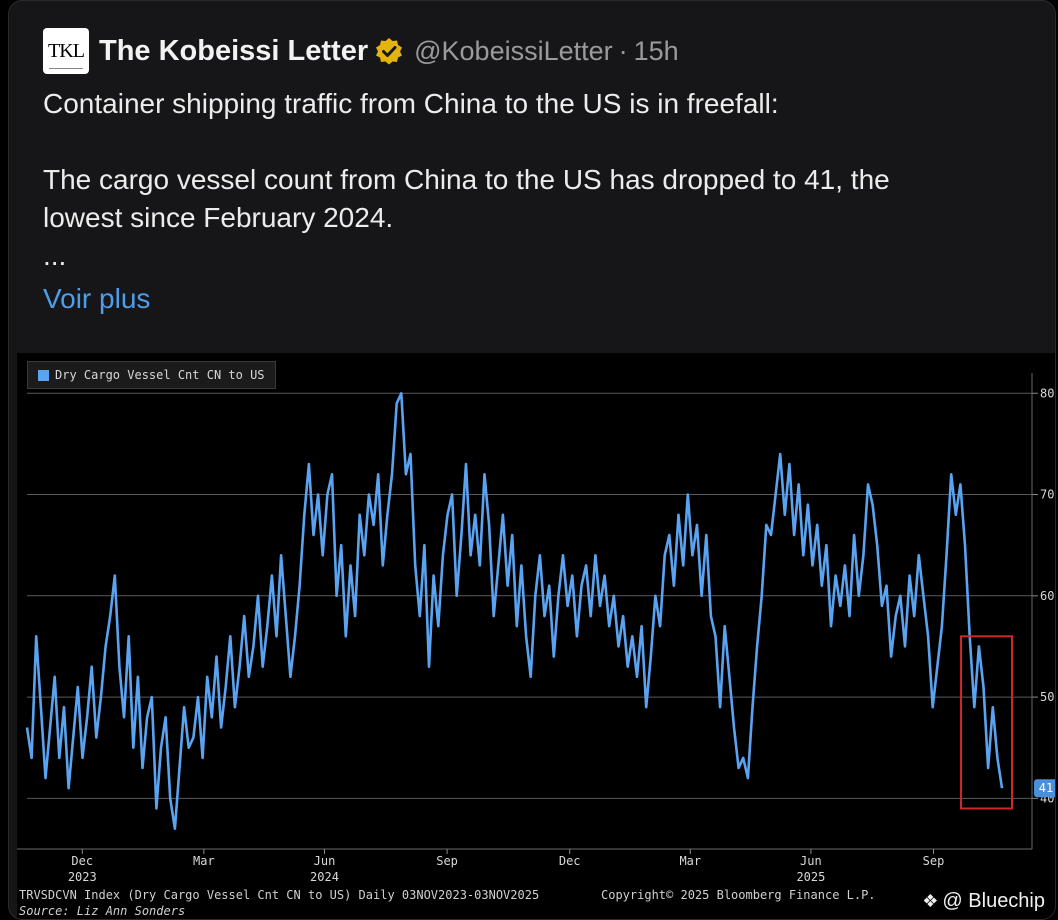  What do you see at coordinates (324, 877) in the screenshot?
I see `xtick-year-2: 2024` at bounding box center [324, 877].